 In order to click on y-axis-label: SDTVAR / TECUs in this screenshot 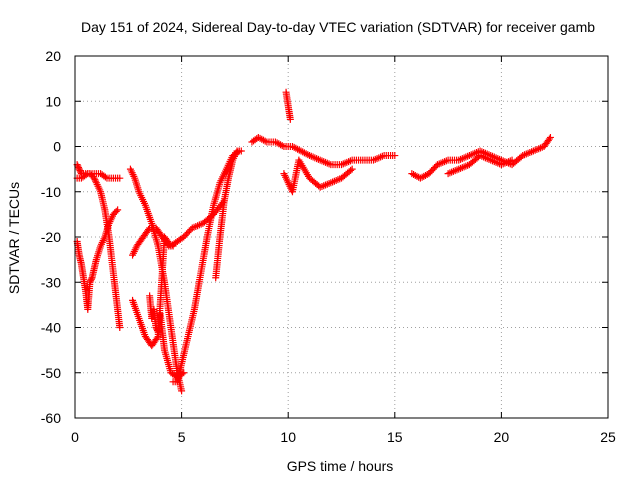, I will do `click(14, 238)`.